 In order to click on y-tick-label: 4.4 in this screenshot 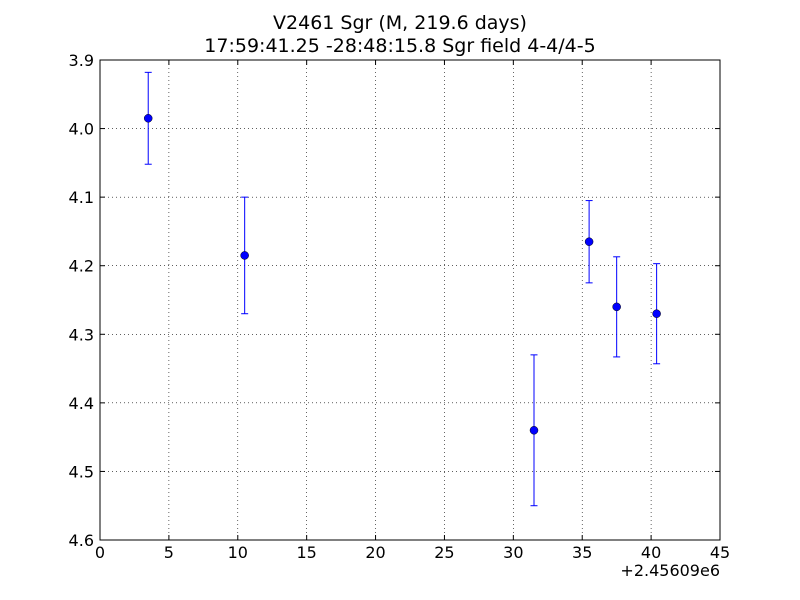, I will do `click(81, 403)`.